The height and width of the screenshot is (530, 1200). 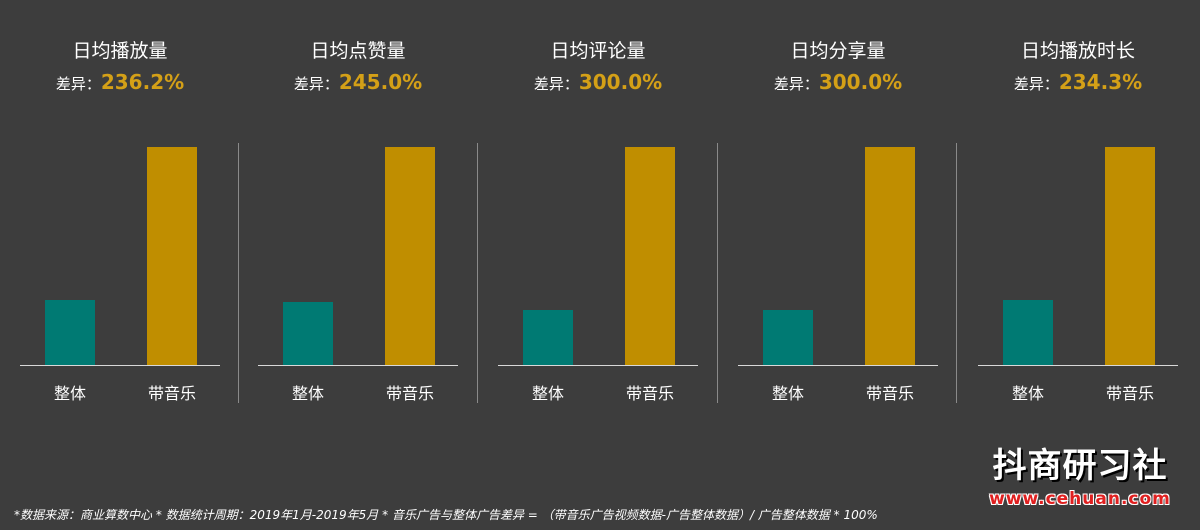 I want to click on watermark-logo: 抖商研习社 www.cehuan.com, so click(x=1080, y=478).